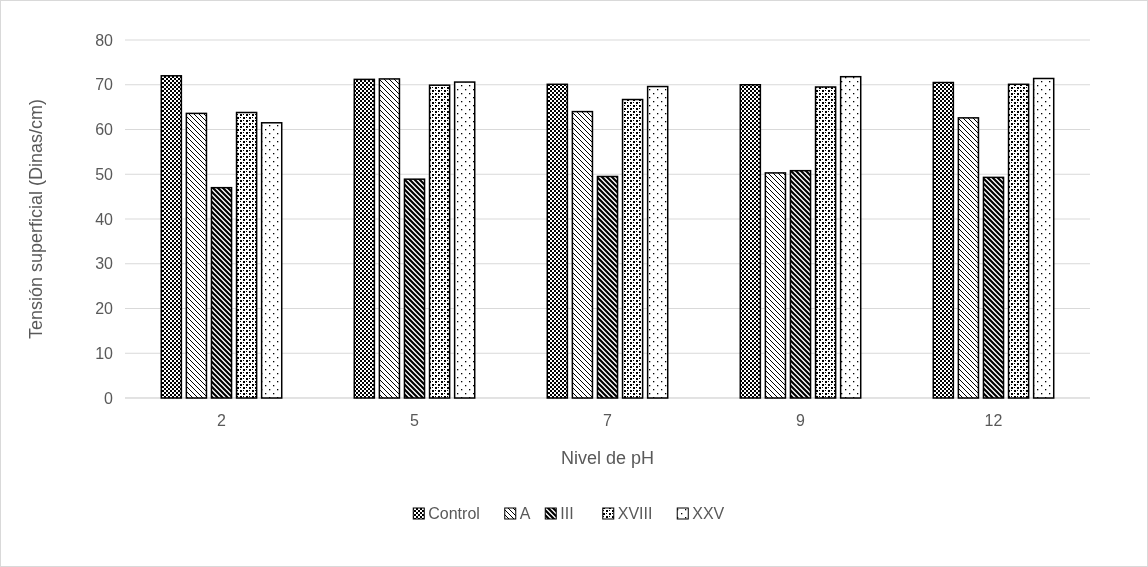 The width and height of the screenshot is (1148, 567). I want to click on x-tick-label: 5, so click(415, 420).